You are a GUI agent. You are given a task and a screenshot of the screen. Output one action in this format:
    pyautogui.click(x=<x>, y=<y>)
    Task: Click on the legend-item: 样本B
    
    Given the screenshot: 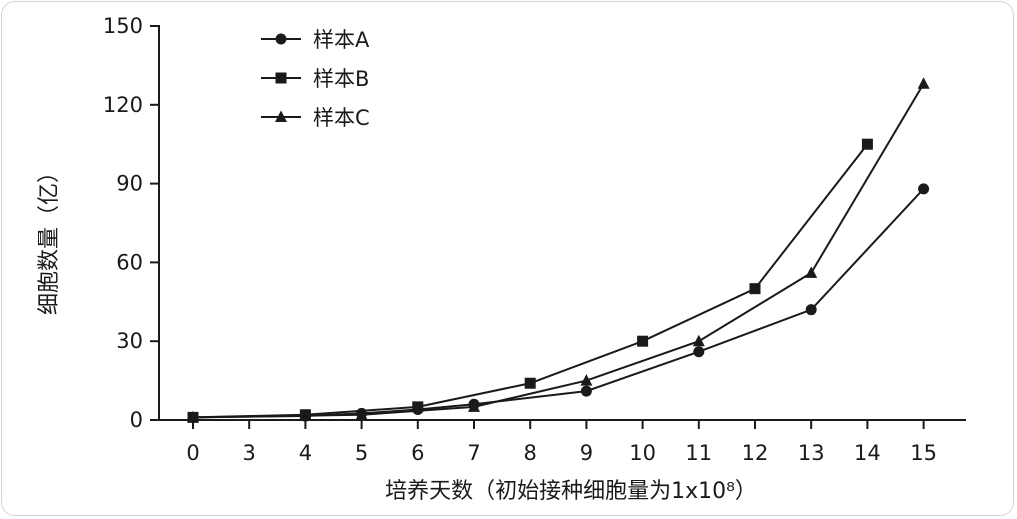 What is the action you would take?
    pyautogui.click(x=315, y=79)
    